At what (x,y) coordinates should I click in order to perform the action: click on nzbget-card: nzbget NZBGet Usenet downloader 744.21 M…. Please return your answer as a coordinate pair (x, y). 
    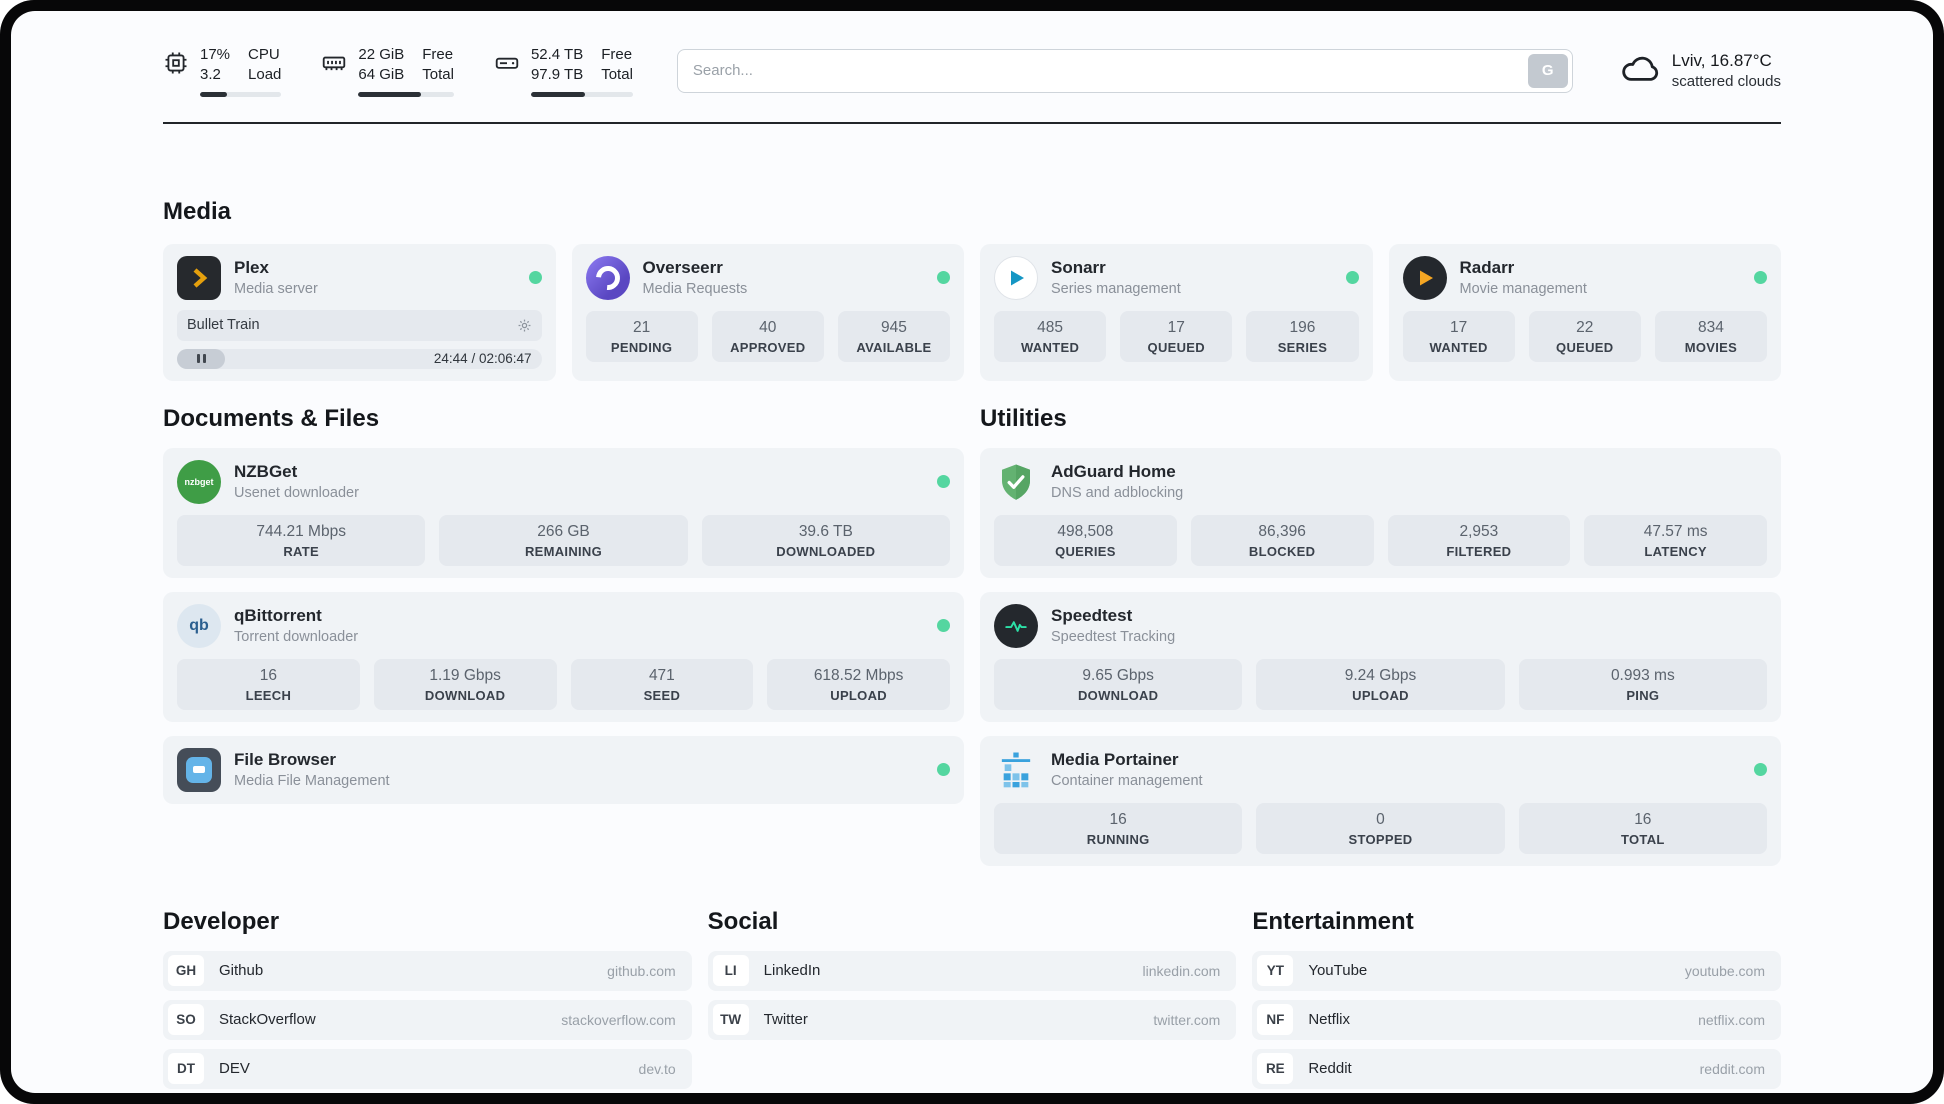
    Looking at the image, I should click on (563, 512).